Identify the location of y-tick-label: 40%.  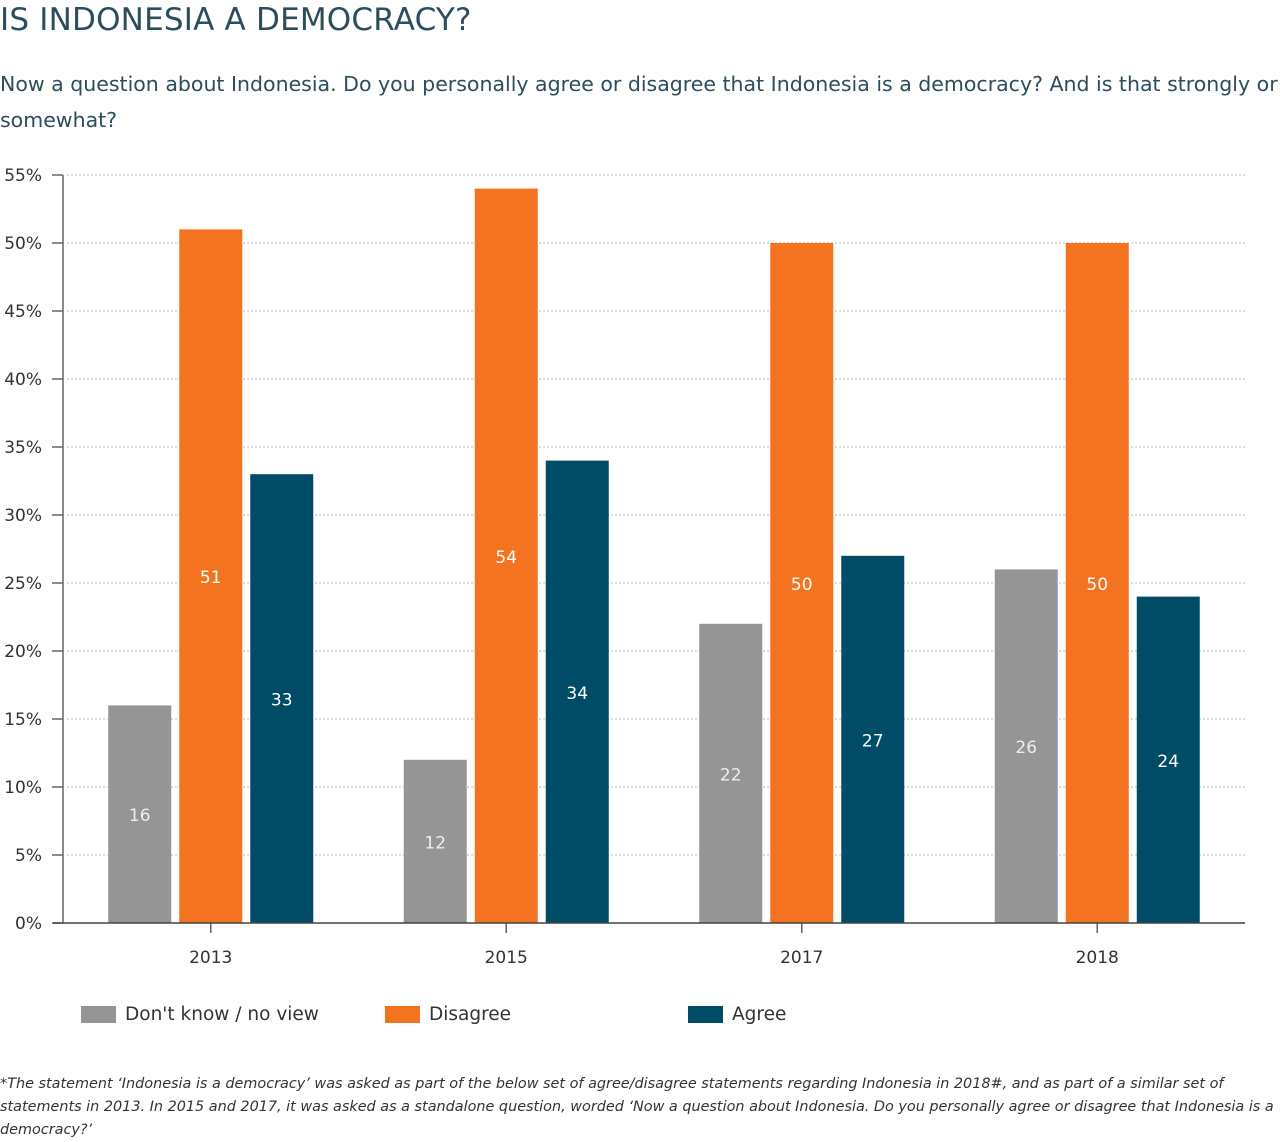
(23, 380).